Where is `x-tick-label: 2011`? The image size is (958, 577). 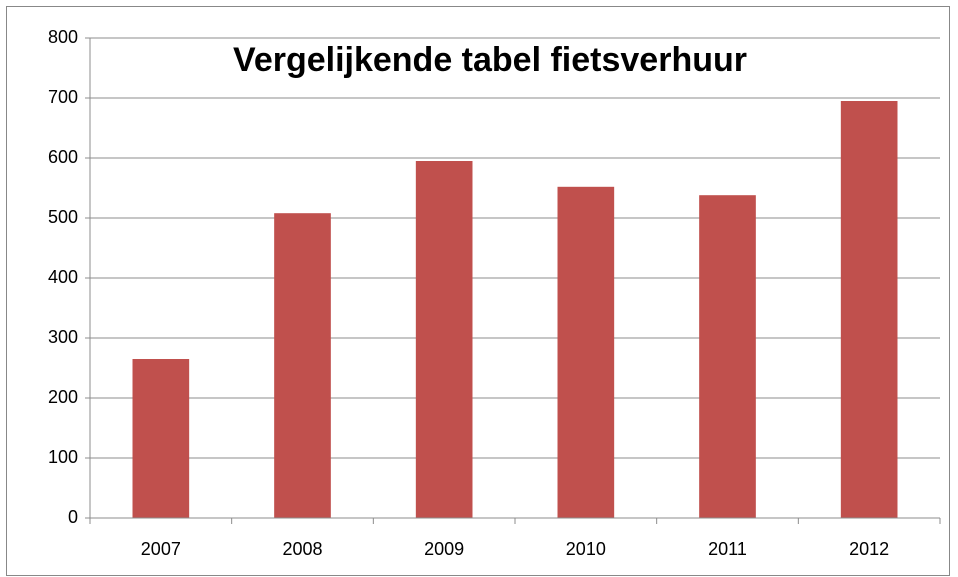
x-tick-label: 2011 is located at coordinates (727, 549).